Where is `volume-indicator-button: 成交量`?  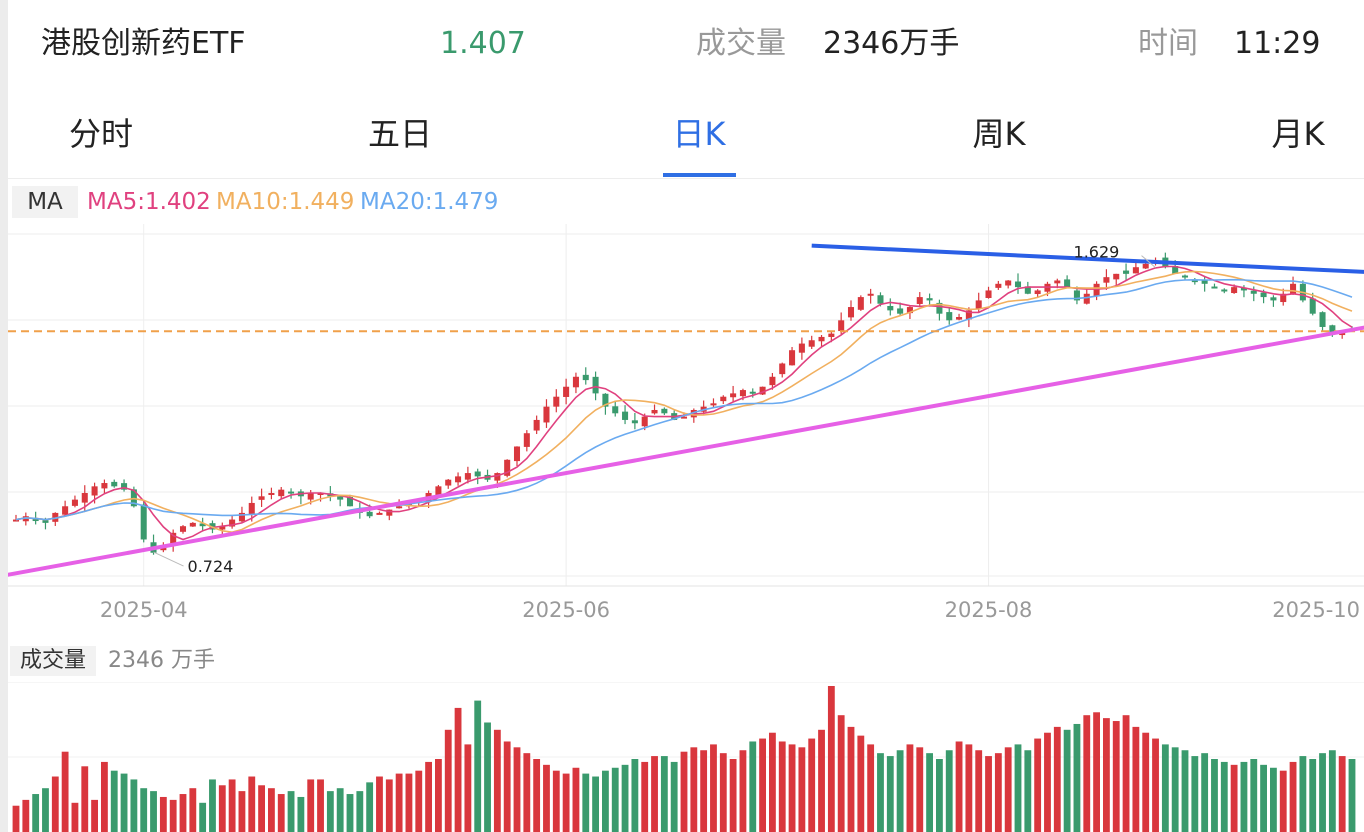 volume-indicator-button: 成交量 is located at coordinates (53, 661).